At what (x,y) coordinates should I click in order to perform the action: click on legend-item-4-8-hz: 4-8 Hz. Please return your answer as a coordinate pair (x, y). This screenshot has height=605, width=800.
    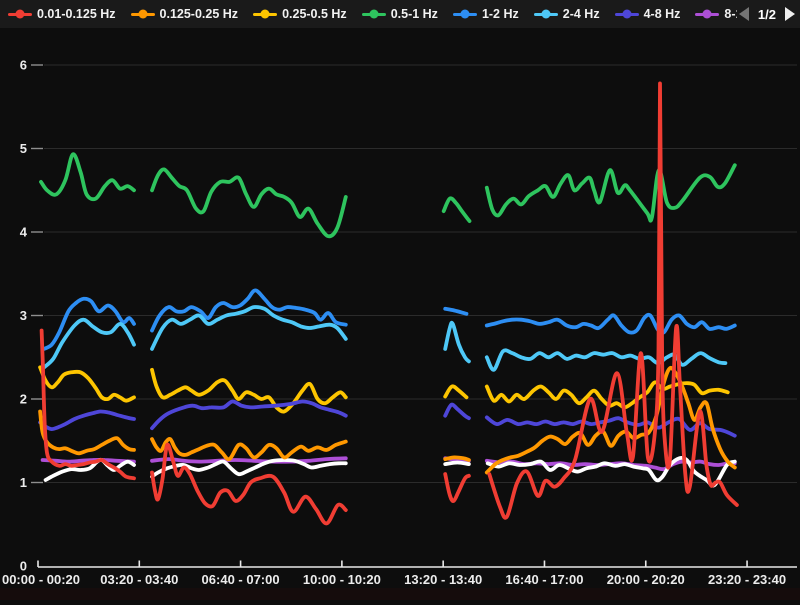
    Looking at the image, I should click on (647, 14).